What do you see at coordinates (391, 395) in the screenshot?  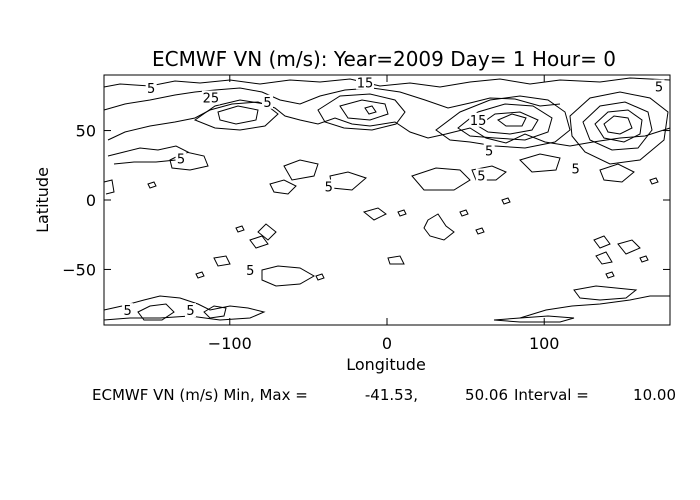 I see `stats-min: -41.53,` at bounding box center [391, 395].